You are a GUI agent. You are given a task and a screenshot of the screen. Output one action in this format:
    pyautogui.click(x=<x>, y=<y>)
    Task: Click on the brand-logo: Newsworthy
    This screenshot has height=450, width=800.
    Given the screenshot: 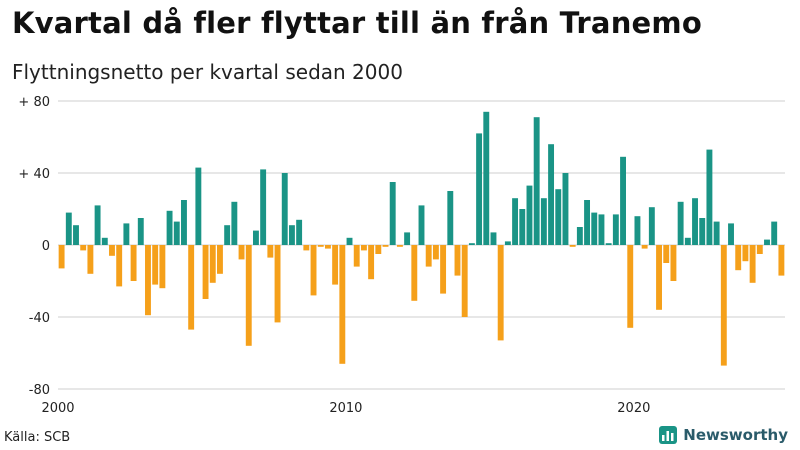 What is the action you would take?
    pyautogui.click(x=723, y=435)
    